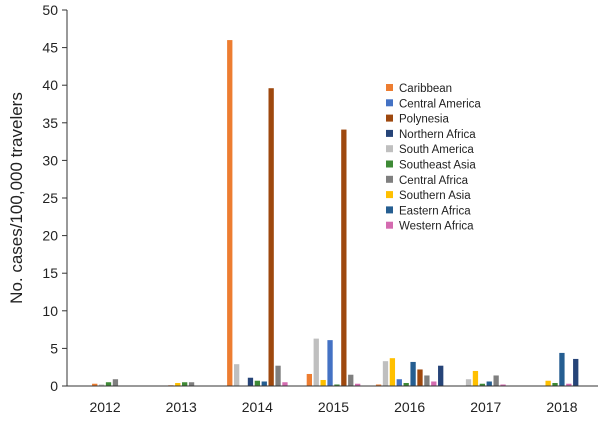 This screenshot has width=600, height=424. What do you see at coordinates (437, 135) in the screenshot?
I see `legend-label: Northern Africa` at bounding box center [437, 135].